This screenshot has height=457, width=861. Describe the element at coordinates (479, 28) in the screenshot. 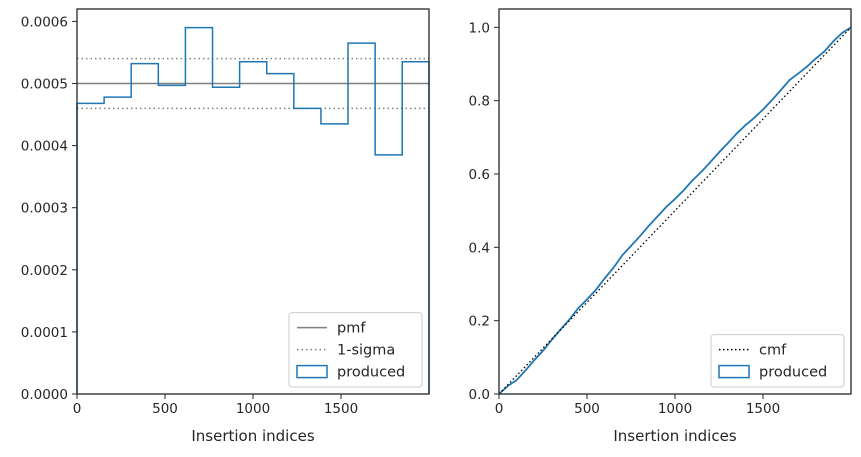

I see `y-tick-label: 1.0` at that location.